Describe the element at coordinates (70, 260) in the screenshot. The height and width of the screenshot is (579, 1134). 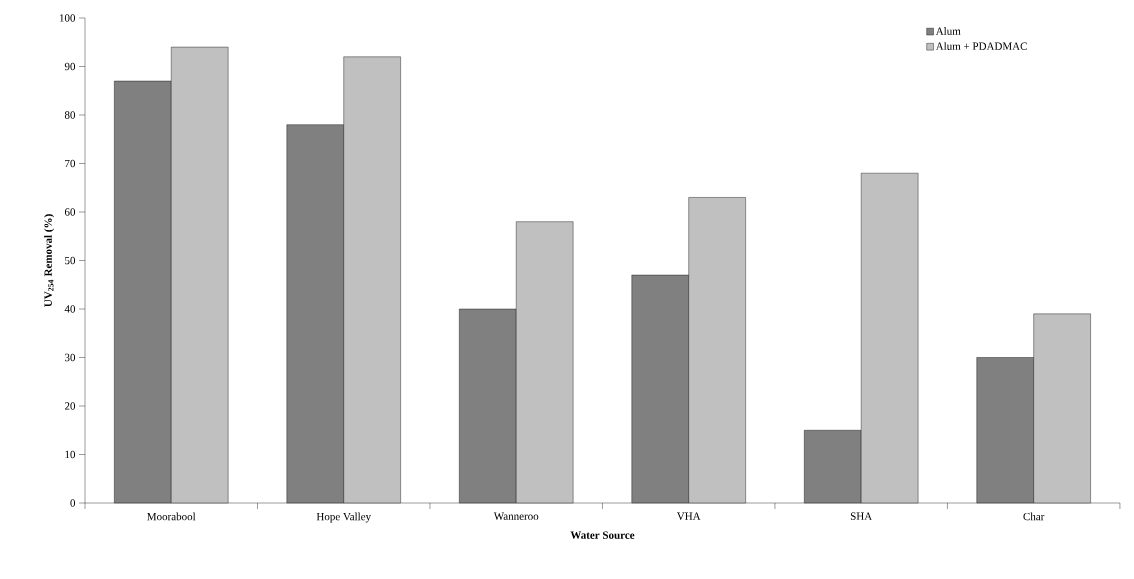
I see `y-tick-label: 50` at that location.